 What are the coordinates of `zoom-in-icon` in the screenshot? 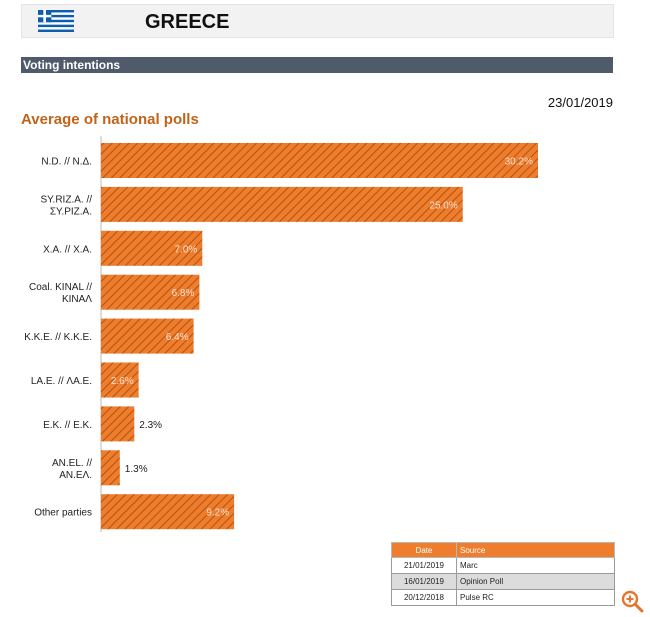 It's located at (632, 601).